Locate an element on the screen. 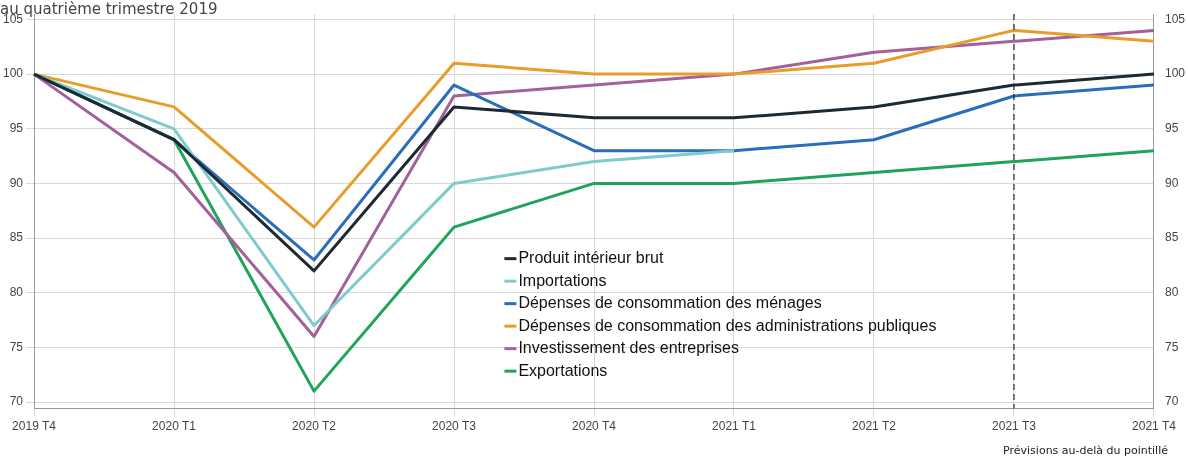 The height and width of the screenshot is (459, 1188). legend-label: Dépenses de consommation des ménages is located at coordinates (670, 303).